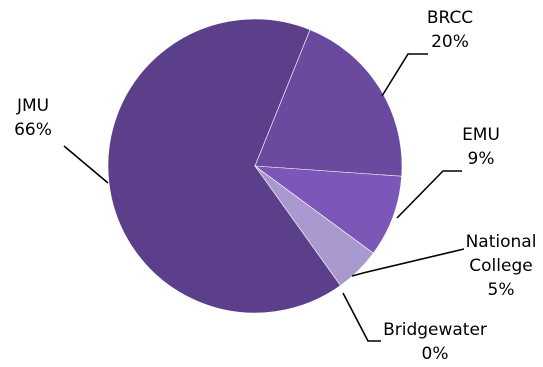 The width and height of the screenshot is (543, 367). Describe the element at coordinates (328, 103) in the screenshot. I see `slice-brcc` at that location.